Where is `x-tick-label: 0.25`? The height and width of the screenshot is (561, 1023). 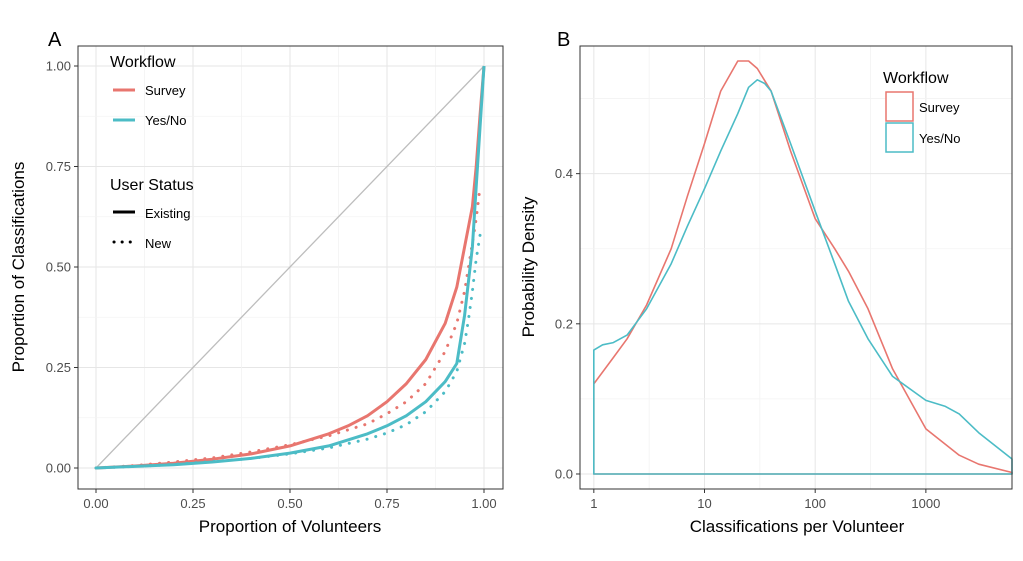
x-tick-label: 0.25 is located at coordinates (192, 503).